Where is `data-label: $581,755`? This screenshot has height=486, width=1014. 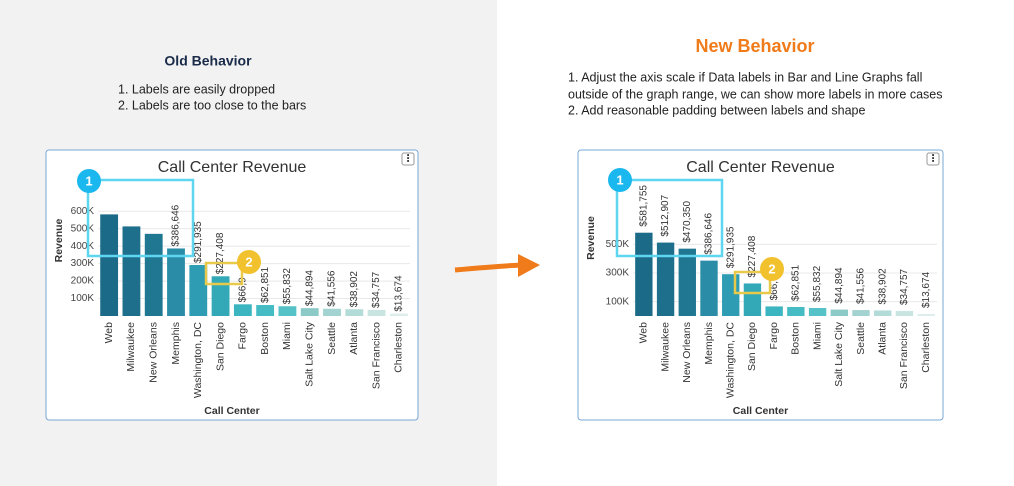
data-label: $581,755 is located at coordinates (643, 206).